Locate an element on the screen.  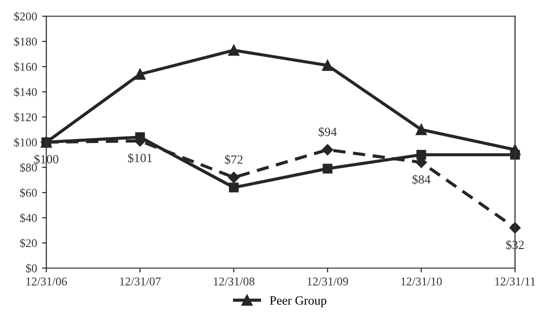
data-label: $72 is located at coordinates (233, 159).